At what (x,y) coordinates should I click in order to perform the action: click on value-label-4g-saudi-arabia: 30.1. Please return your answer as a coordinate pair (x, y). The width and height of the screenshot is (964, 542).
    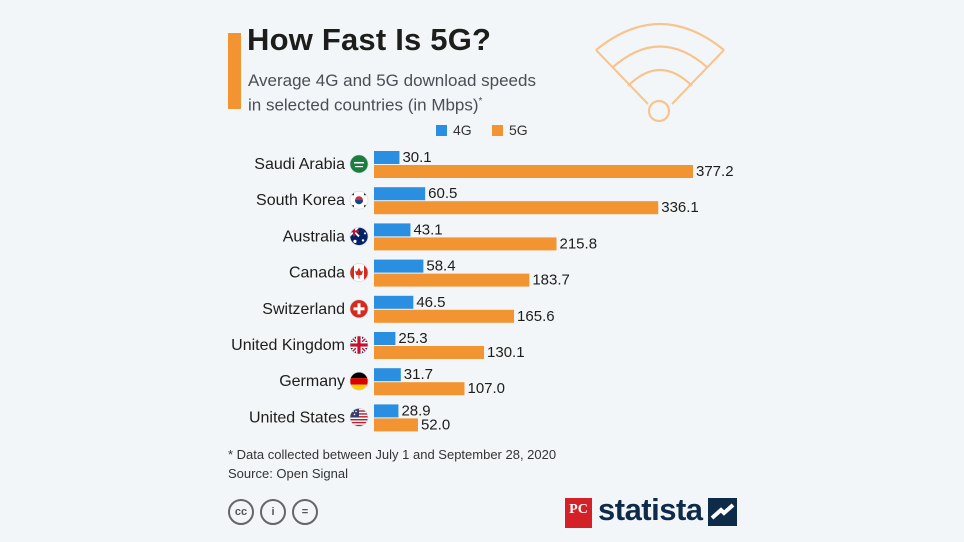
    Looking at the image, I should click on (416, 157).